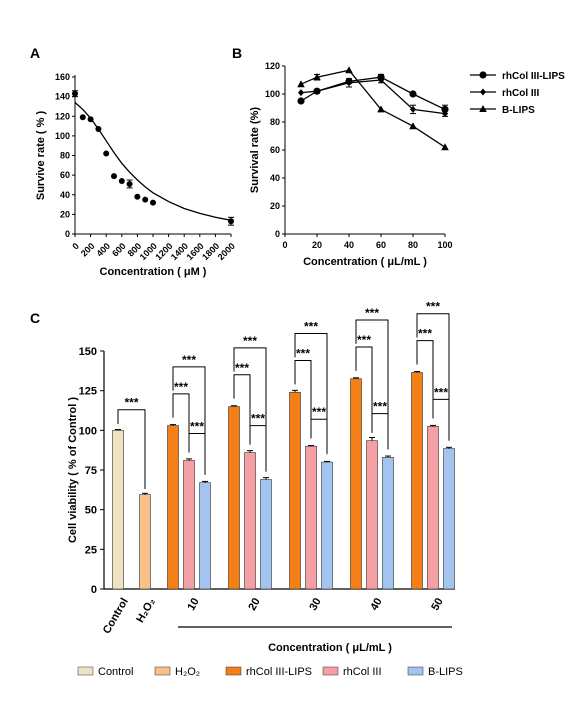 The image size is (571, 720). I want to click on x-tick-label: 50, so click(437, 604).